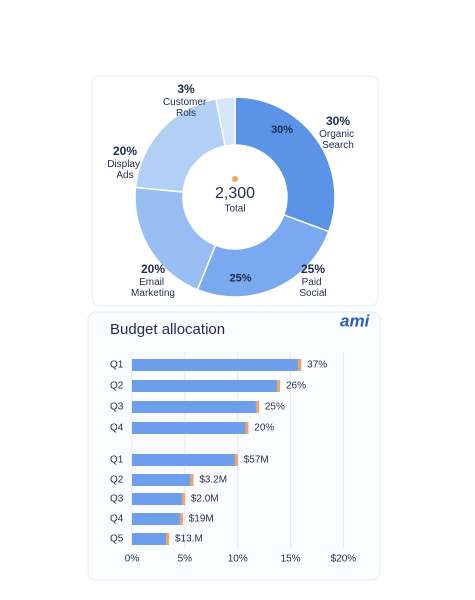  I want to click on x-tick-label: 0%, so click(132, 559).